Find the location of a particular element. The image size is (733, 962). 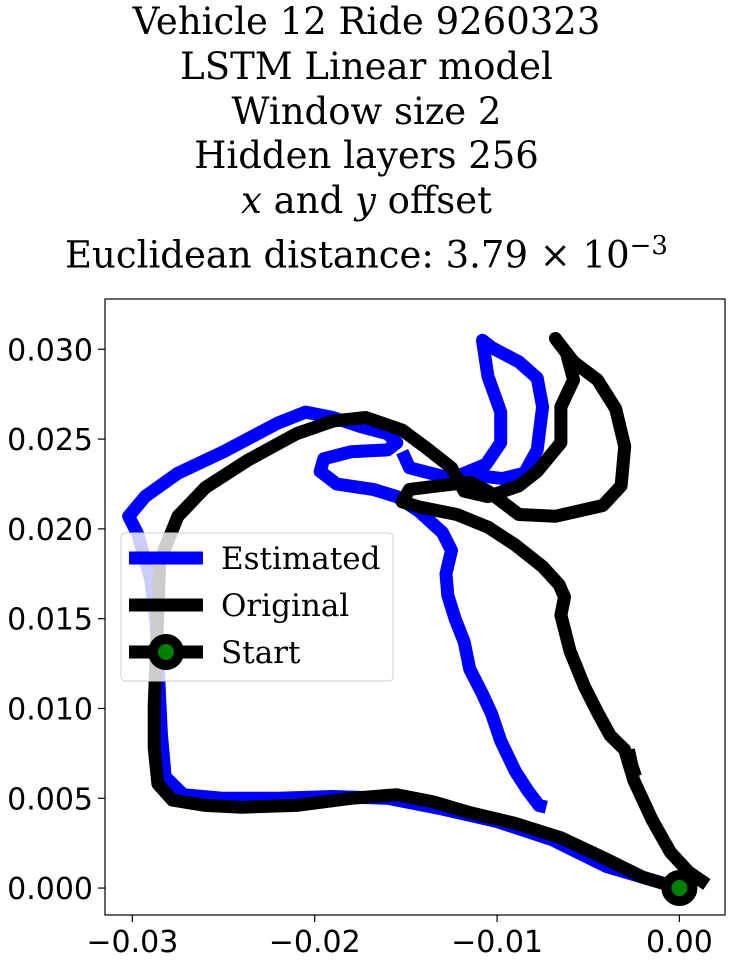

y-tick-label: 0.015 is located at coordinates (50, 620).